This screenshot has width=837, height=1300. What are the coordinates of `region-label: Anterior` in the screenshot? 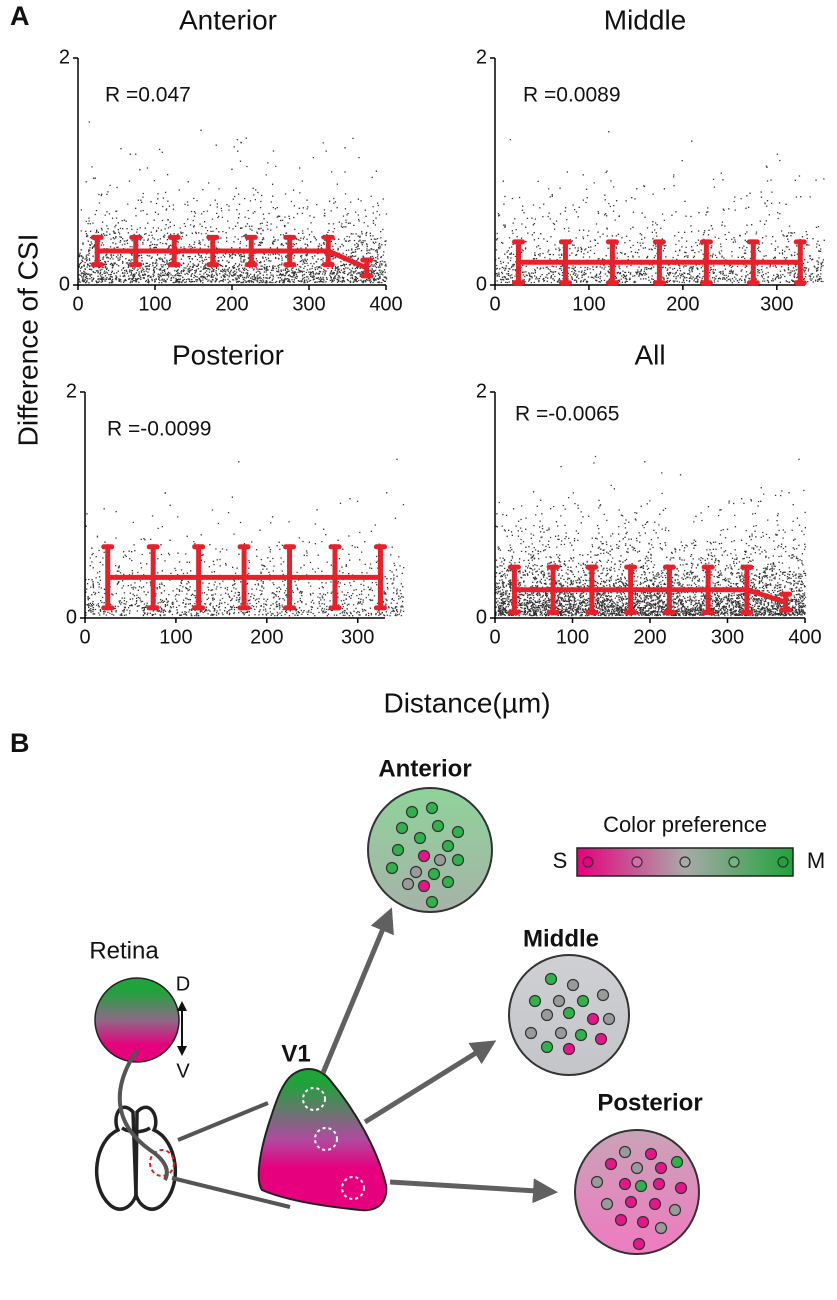 It's located at (424, 768).